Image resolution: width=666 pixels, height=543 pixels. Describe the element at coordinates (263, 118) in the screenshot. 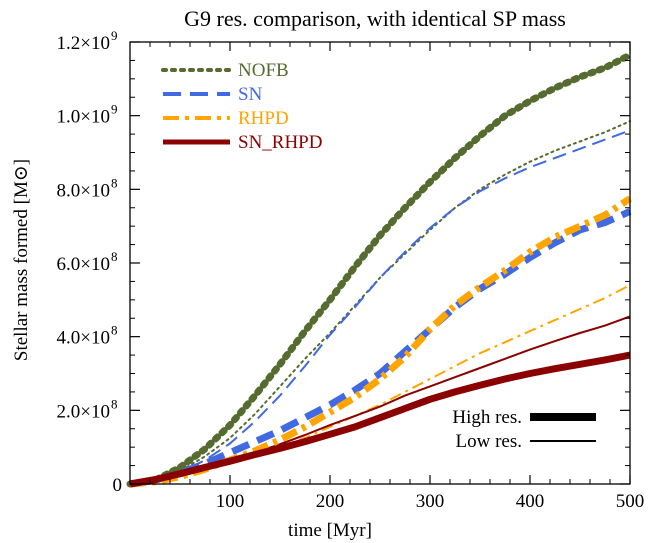

I see `legend-label-rhpd: RHPD` at that location.